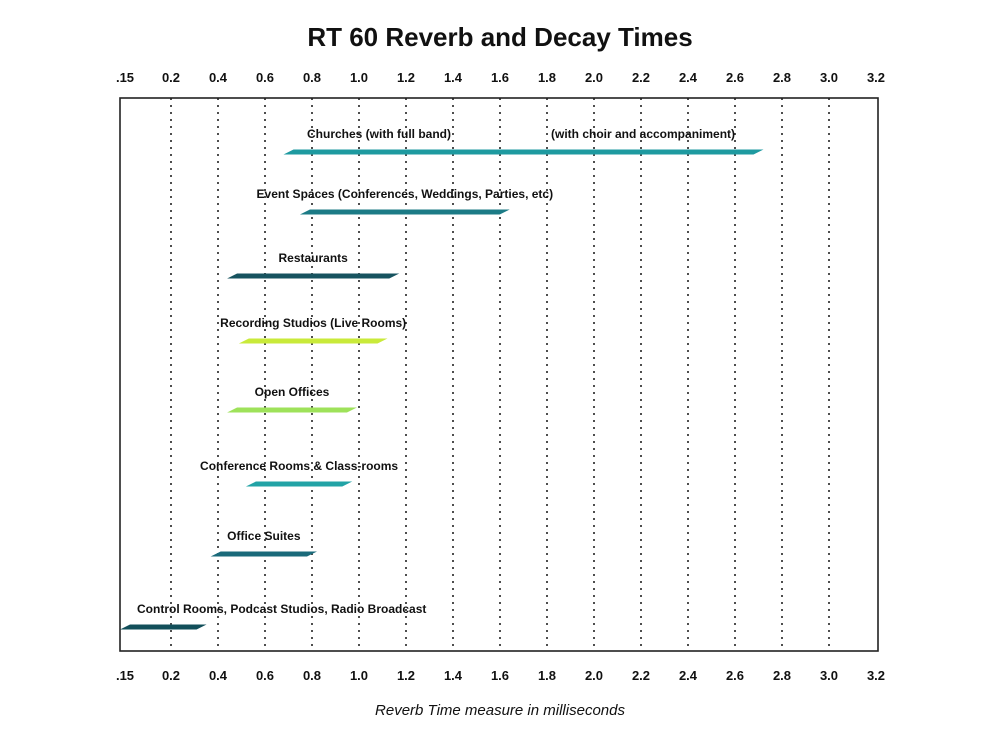 Image resolution: width=1000 pixels, height=750 pixels. What do you see at coordinates (594, 675) in the screenshot?
I see `x-tick-label-bottom: 2.0` at bounding box center [594, 675].